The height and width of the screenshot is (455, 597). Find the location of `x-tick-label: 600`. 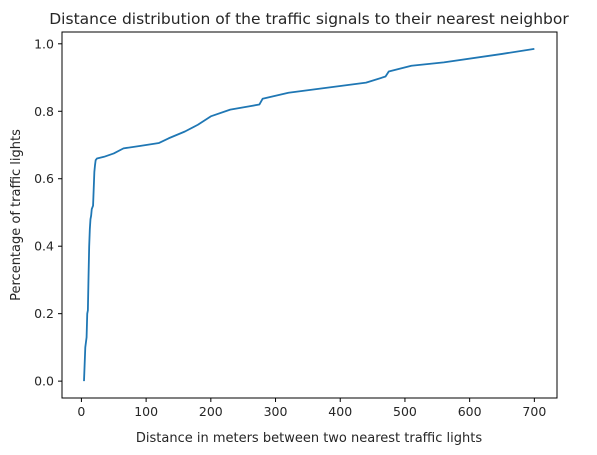

x-tick-label: 600 is located at coordinates (470, 411).